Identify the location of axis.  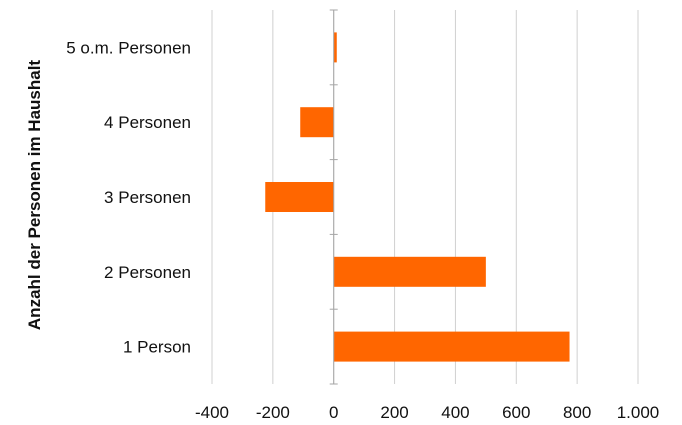
(333, 197).